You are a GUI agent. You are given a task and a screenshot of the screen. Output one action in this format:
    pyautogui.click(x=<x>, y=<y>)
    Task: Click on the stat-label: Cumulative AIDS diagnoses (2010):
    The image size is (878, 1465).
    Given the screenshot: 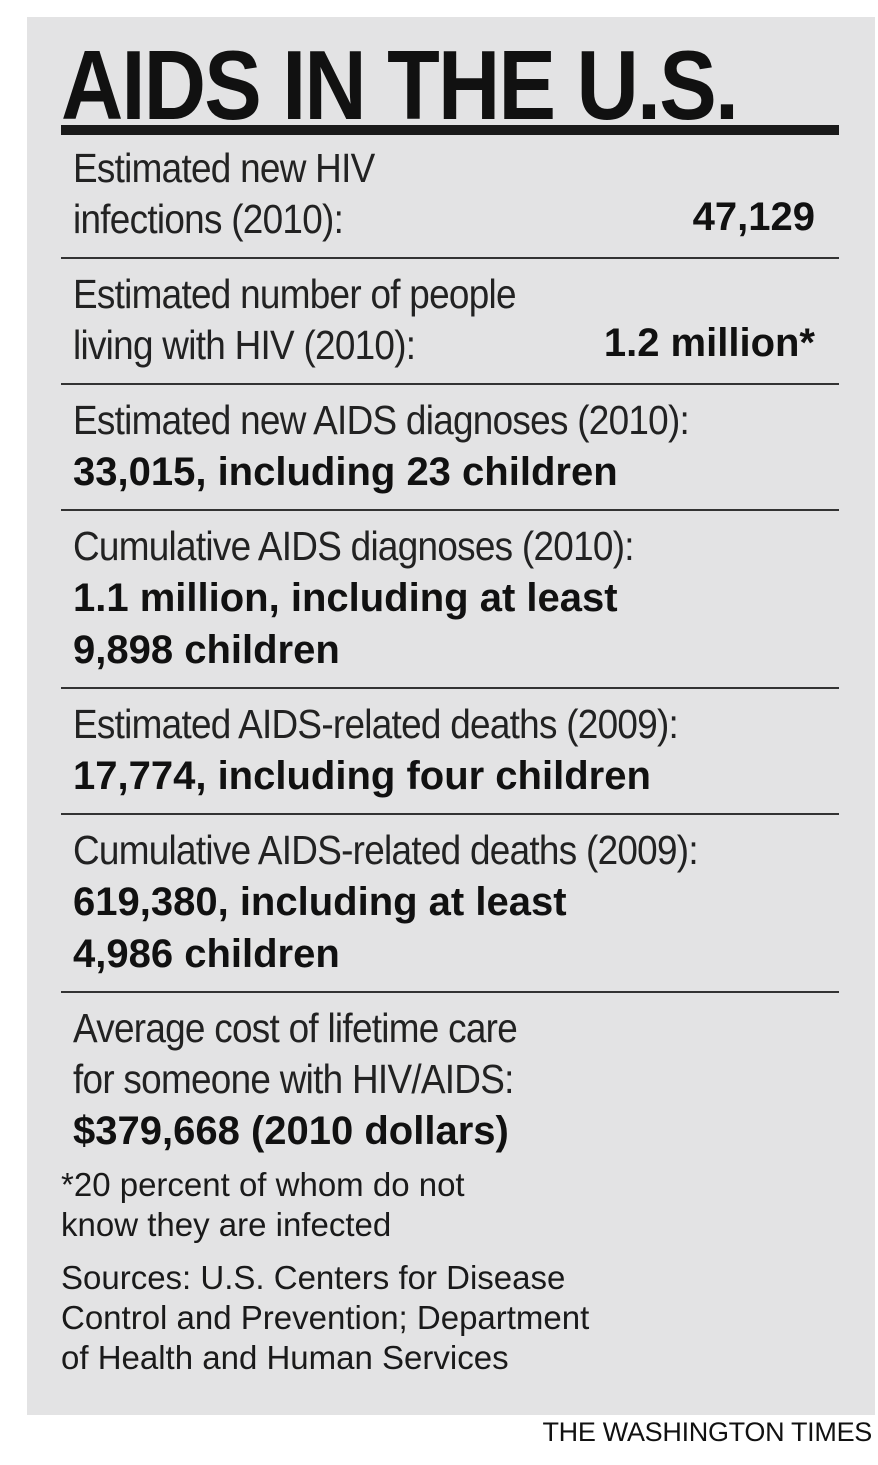 What is the action you would take?
    pyautogui.click(x=354, y=546)
    